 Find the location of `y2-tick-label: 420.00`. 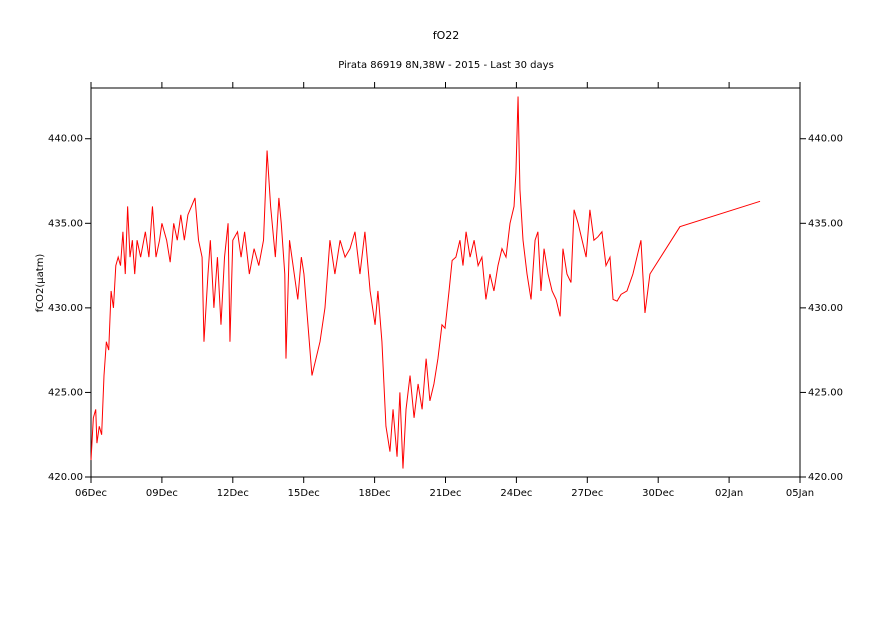

y2-tick-label: 420.00 is located at coordinates (825, 477).